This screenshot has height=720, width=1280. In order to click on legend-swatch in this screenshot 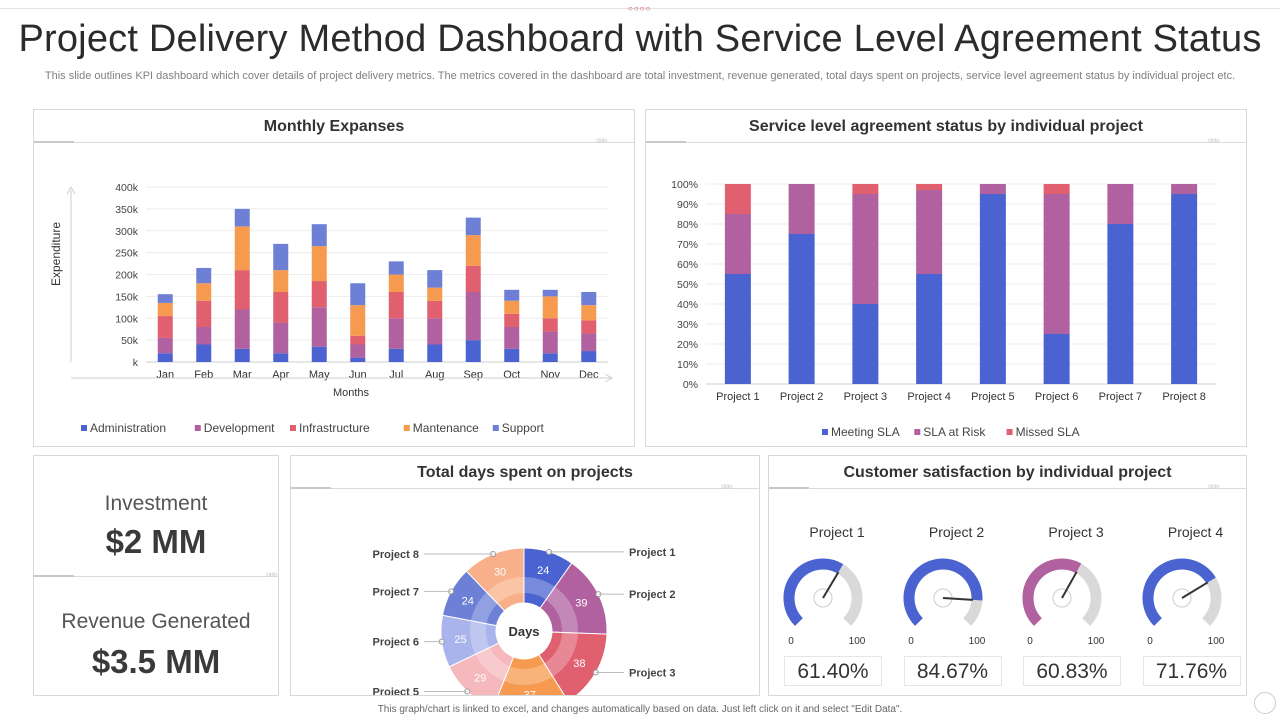, I will do `click(917, 432)`.